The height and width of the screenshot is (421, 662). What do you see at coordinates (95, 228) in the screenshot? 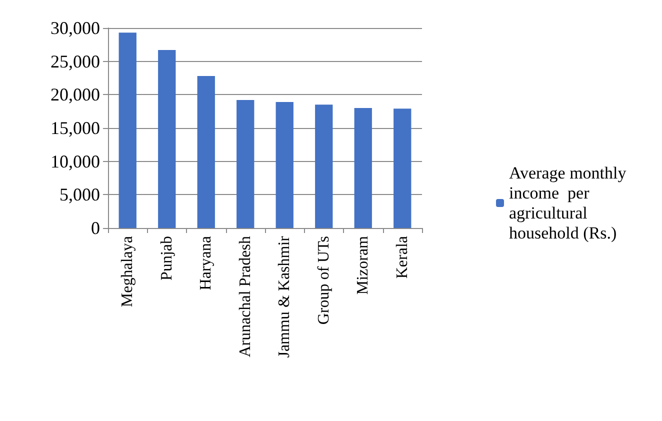
I see `y-tick-label: 0` at bounding box center [95, 228].